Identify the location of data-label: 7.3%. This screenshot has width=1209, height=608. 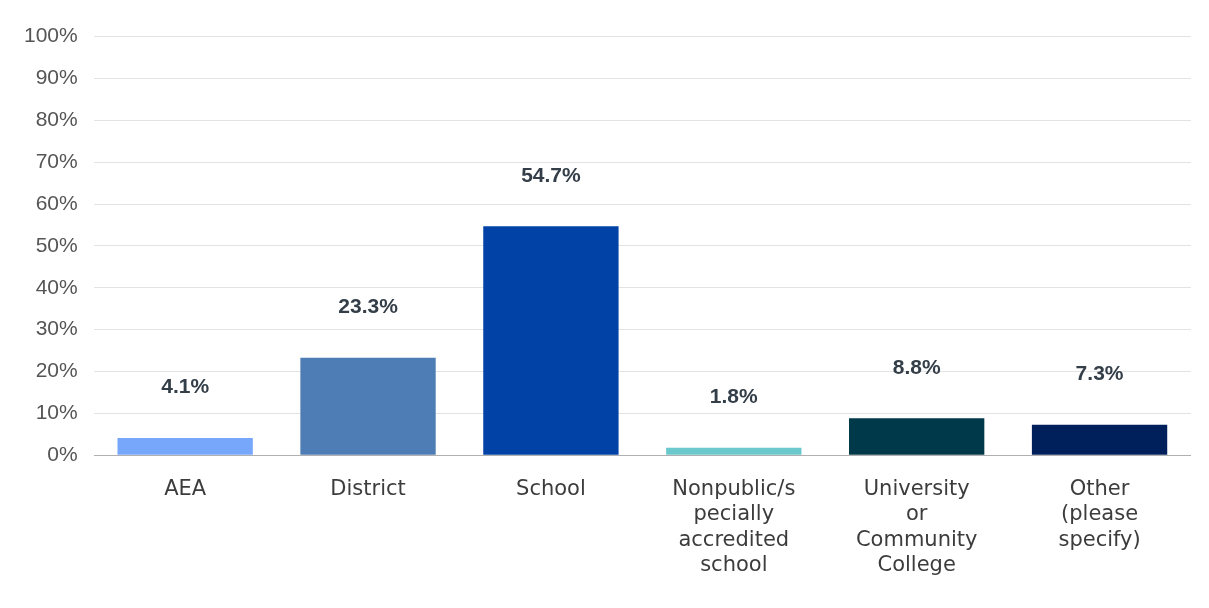
(1099, 372).